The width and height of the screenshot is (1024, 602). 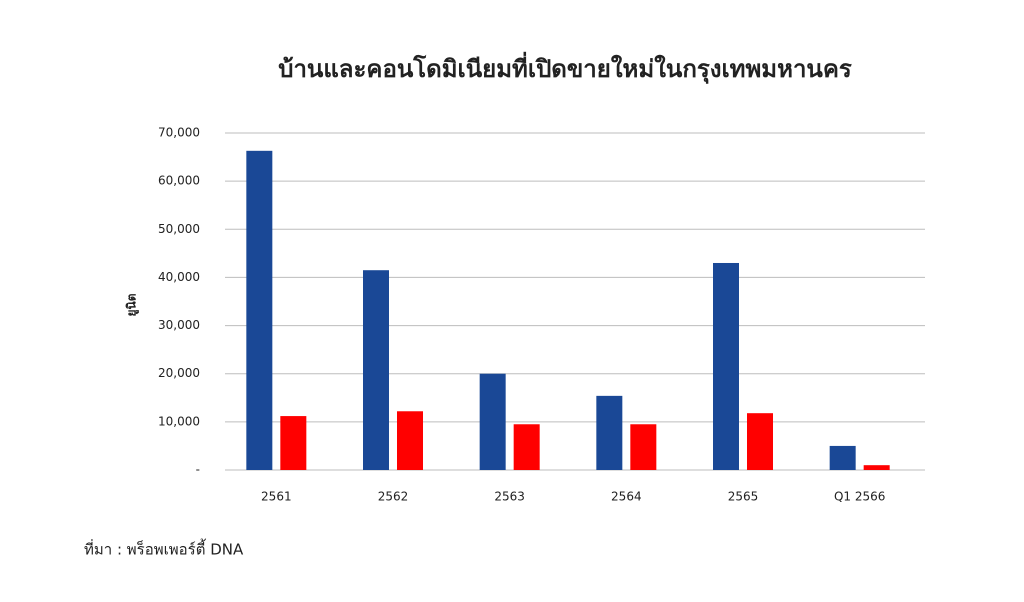 What do you see at coordinates (132, 304) in the screenshot?
I see `y-axis-label: ยูนิต` at bounding box center [132, 304].